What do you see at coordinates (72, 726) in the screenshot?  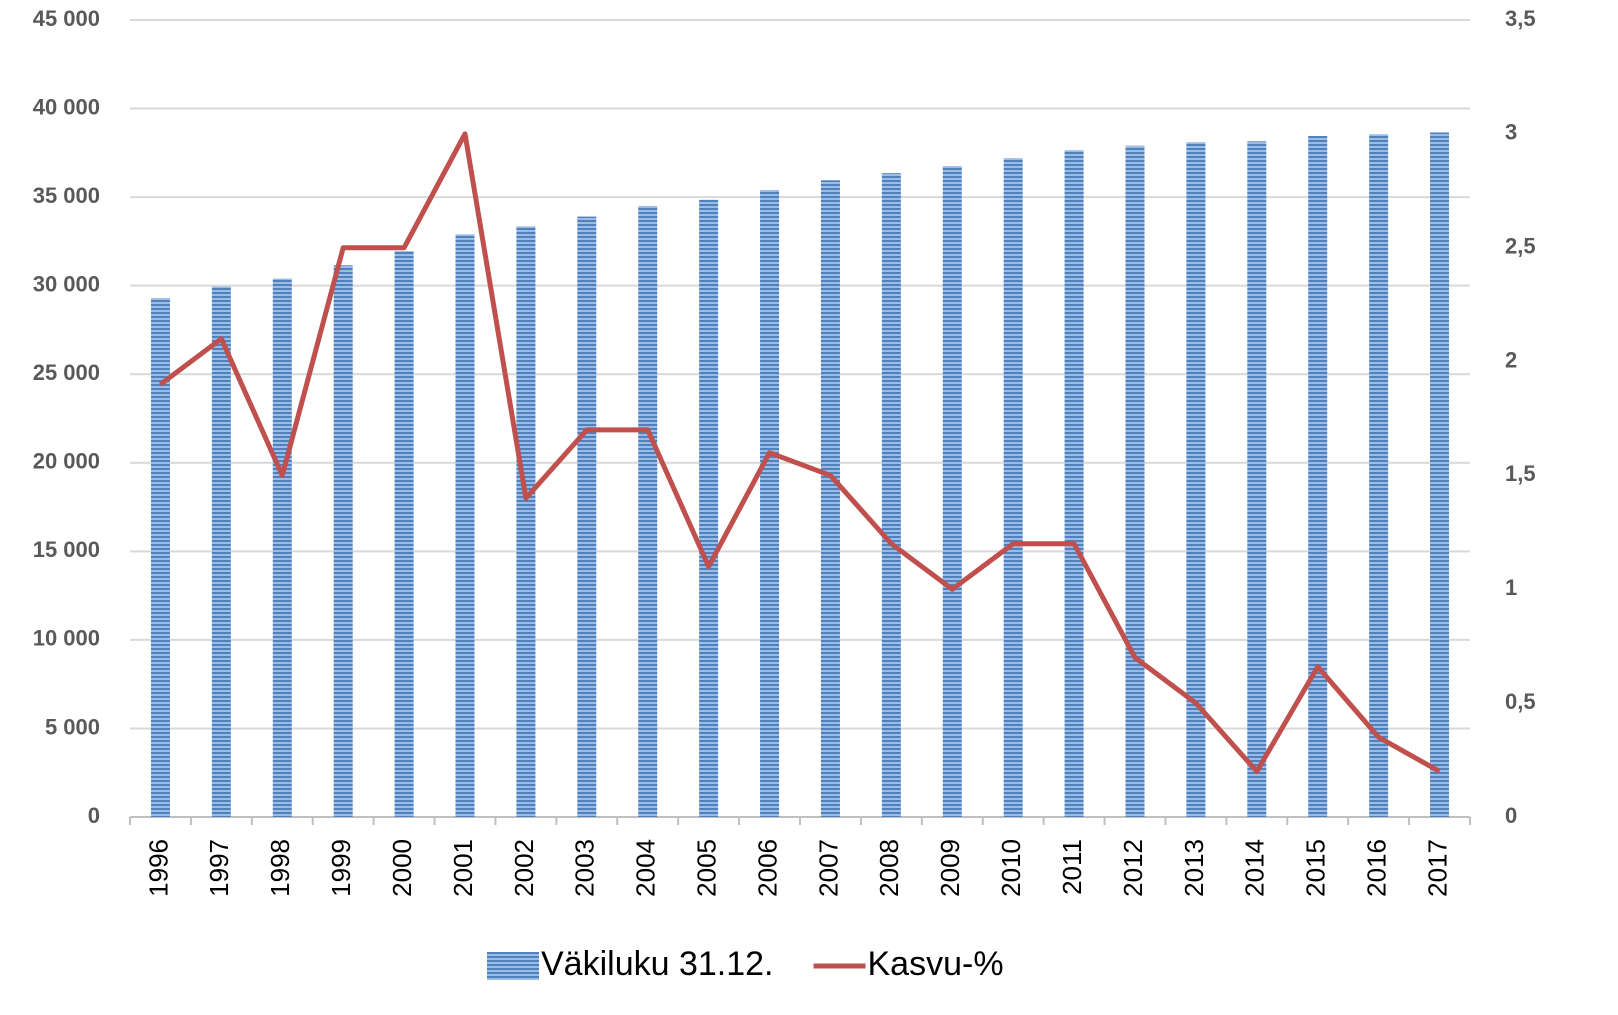 I see `y-tick-label: 5 000` at bounding box center [72, 726].